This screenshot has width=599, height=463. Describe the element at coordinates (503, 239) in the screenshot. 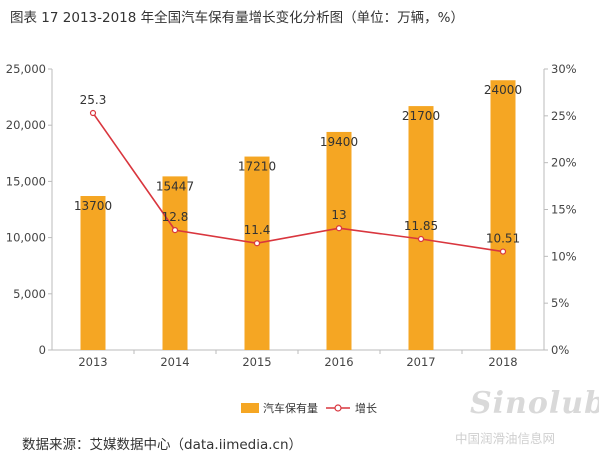

I see `growth-value-label: 10.51` at that location.